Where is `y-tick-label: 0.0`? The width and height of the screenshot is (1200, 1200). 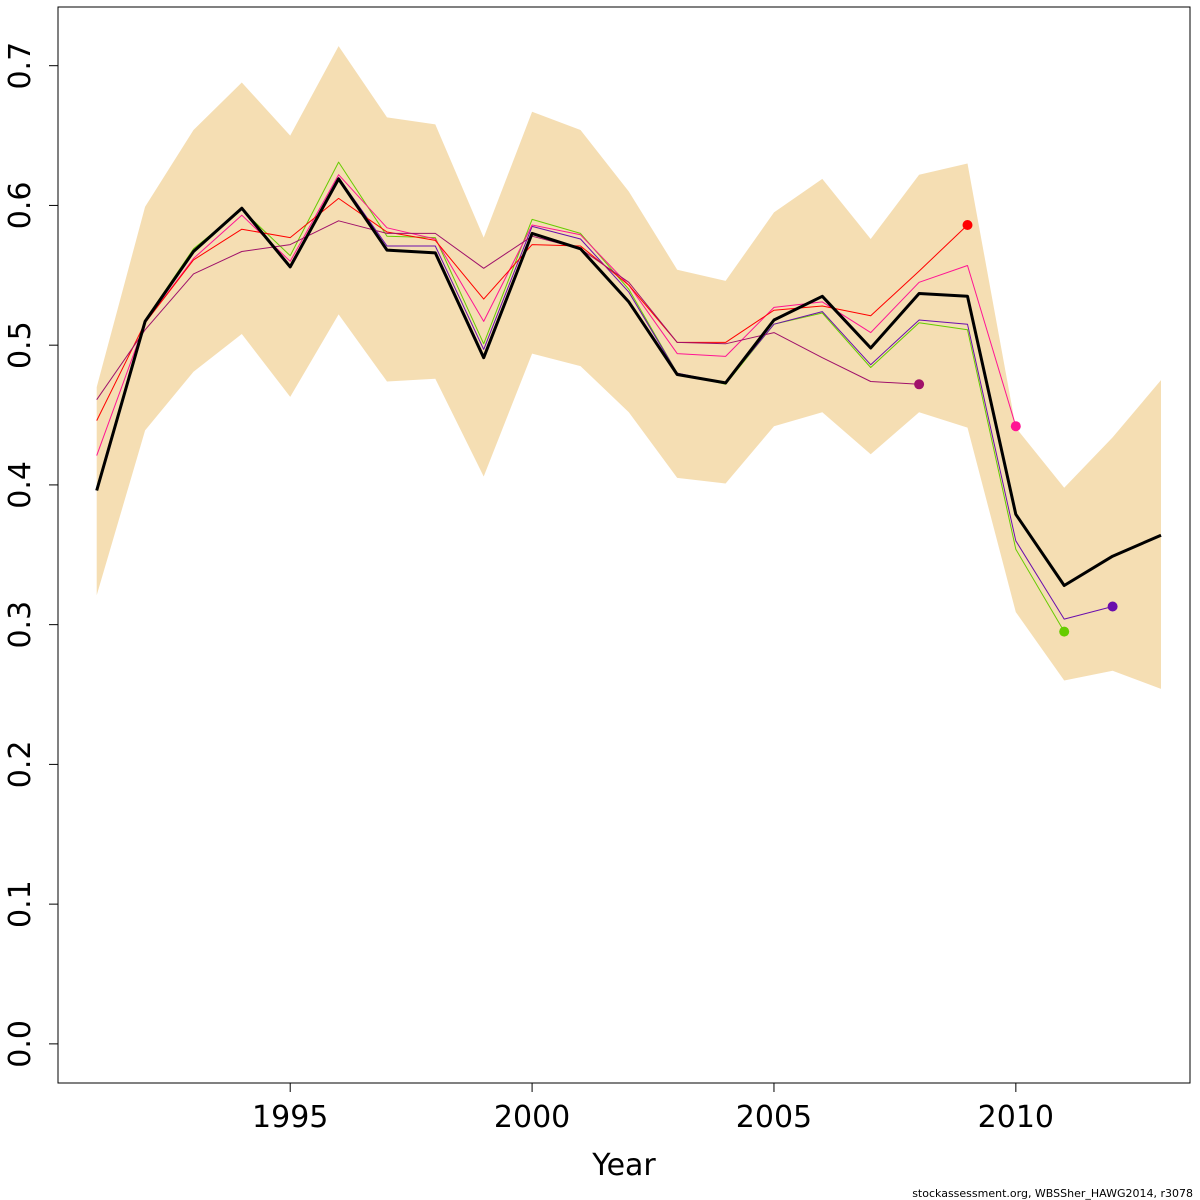
y-tick-label: 0.0 is located at coordinates (20, 1044).